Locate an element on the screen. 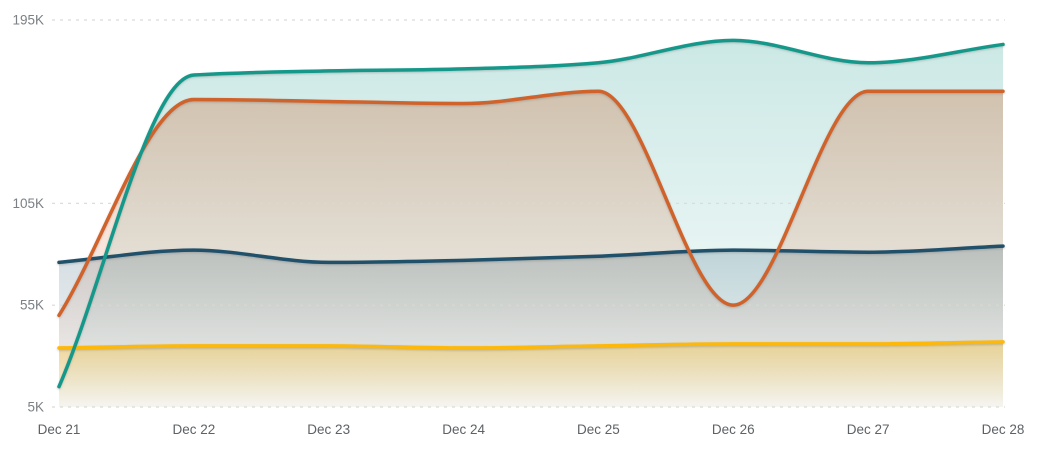 The width and height of the screenshot is (1038, 450). x-axis-label-dec-21: Dec 21 is located at coordinates (59, 429).